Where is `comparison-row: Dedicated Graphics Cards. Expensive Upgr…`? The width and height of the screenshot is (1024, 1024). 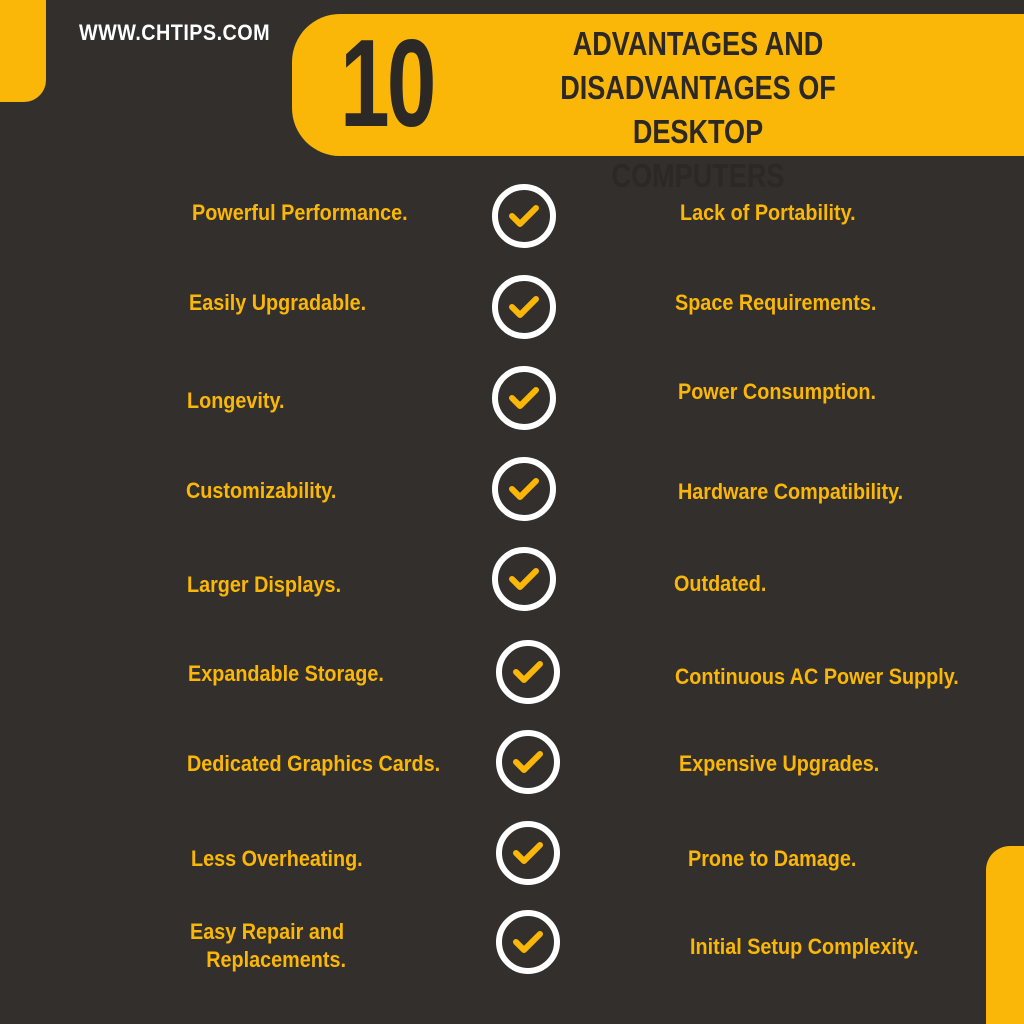 comparison-row: Dedicated Graphics Cards. Expensive Upgr… is located at coordinates (512, 764).